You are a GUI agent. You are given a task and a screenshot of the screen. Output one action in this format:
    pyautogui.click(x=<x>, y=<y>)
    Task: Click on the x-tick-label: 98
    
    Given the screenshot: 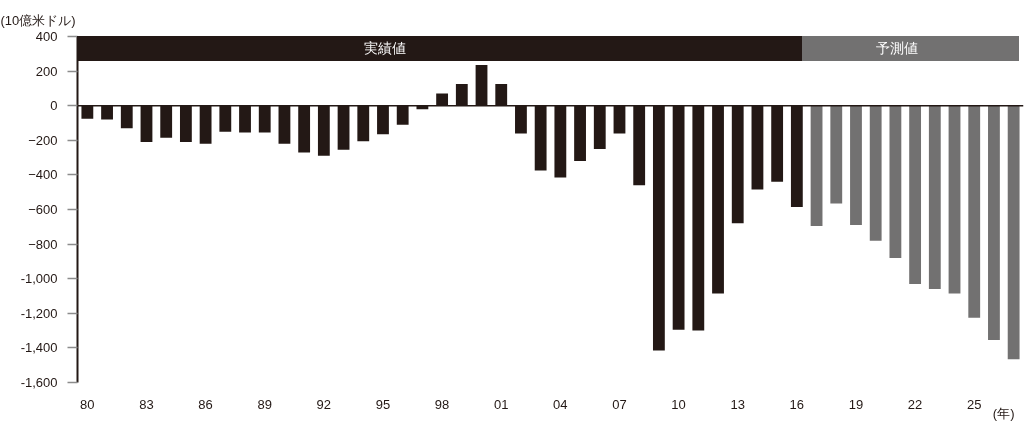 What is the action you would take?
    pyautogui.click(x=442, y=404)
    